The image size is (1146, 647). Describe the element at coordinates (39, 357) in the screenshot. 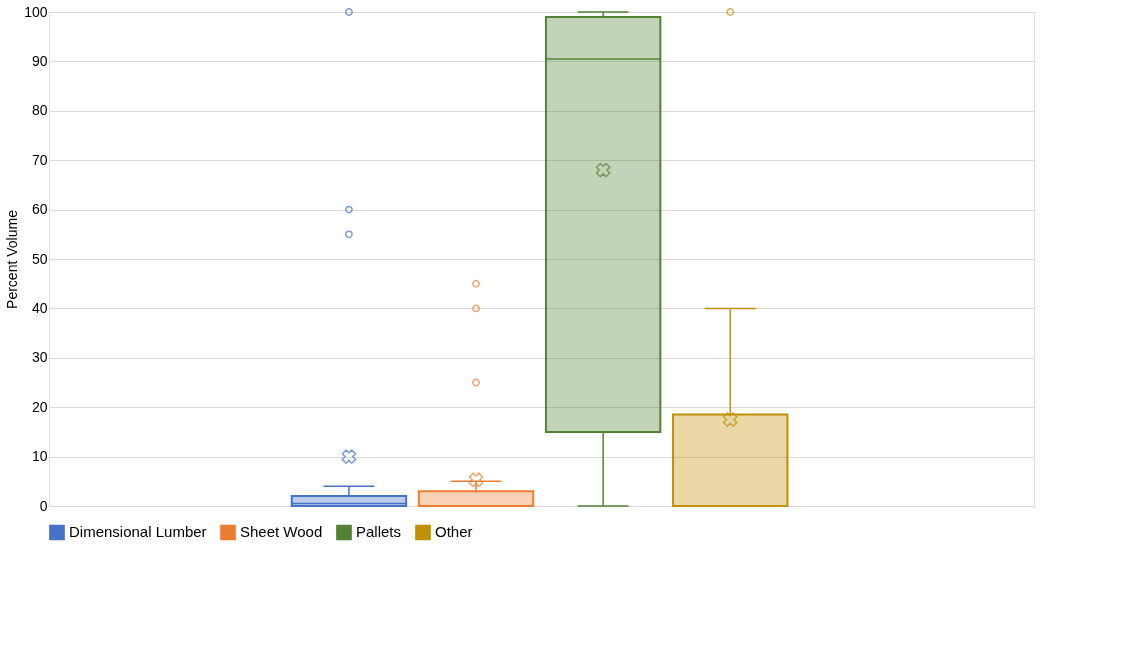

I see `y-tick-label: 30` at that location.